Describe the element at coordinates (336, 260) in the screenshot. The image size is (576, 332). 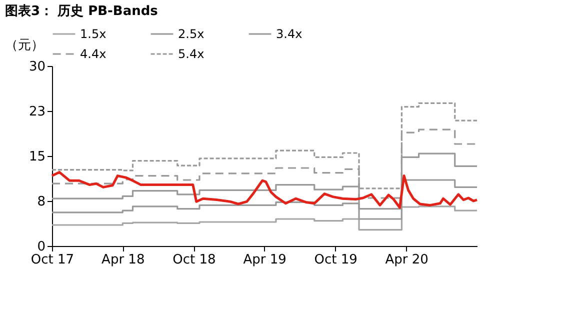
I see `x-tick-label: Oct 19` at that location.